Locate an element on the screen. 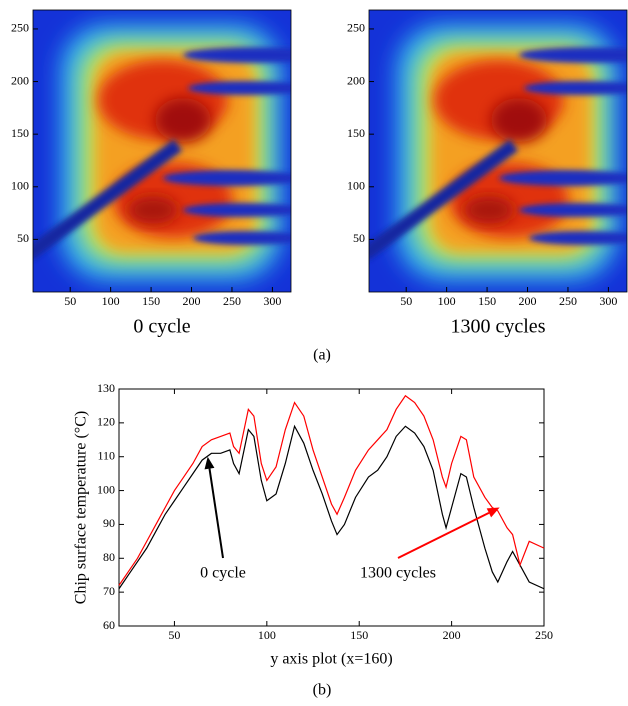  y-tick-label: 110 is located at coordinates (106, 455).